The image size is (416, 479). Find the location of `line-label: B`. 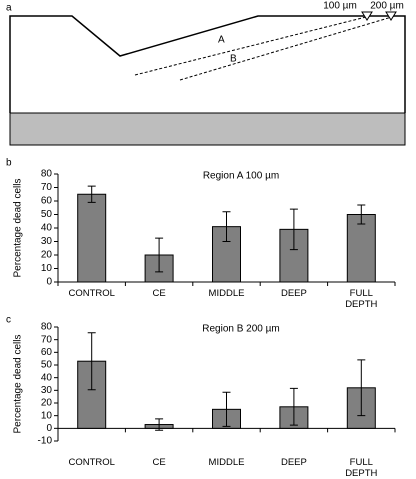

line-label: B is located at coordinates (233, 59).